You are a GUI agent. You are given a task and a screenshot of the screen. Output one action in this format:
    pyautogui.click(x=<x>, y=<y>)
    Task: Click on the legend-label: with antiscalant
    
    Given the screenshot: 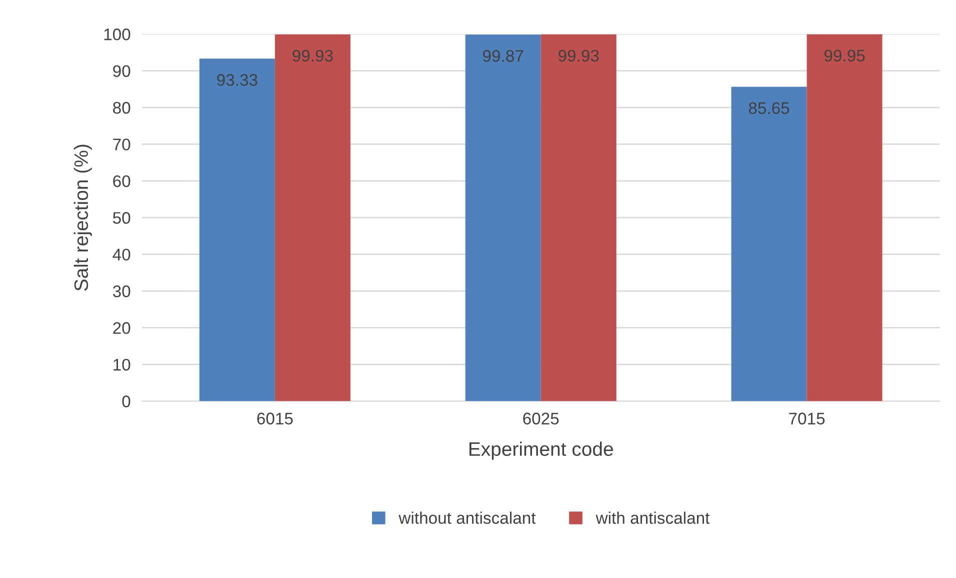 What is the action you would take?
    pyautogui.click(x=653, y=518)
    